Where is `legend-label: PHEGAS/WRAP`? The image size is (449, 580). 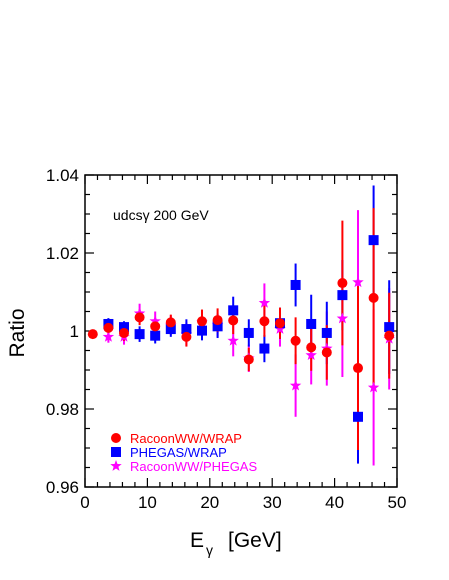
legend-label: PHEGAS/WRAP is located at coordinates (178, 452).